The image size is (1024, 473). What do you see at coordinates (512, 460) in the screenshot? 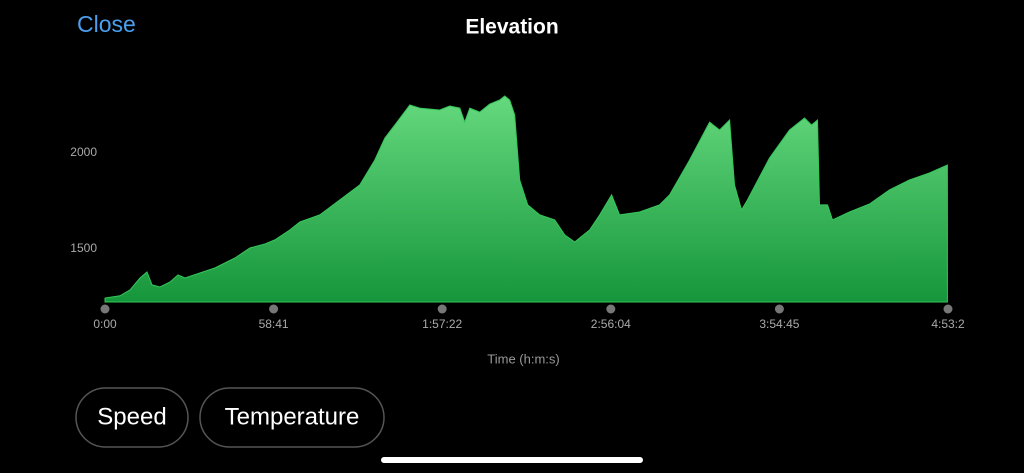
I see `home-indicator` at bounding box center [512, 460].